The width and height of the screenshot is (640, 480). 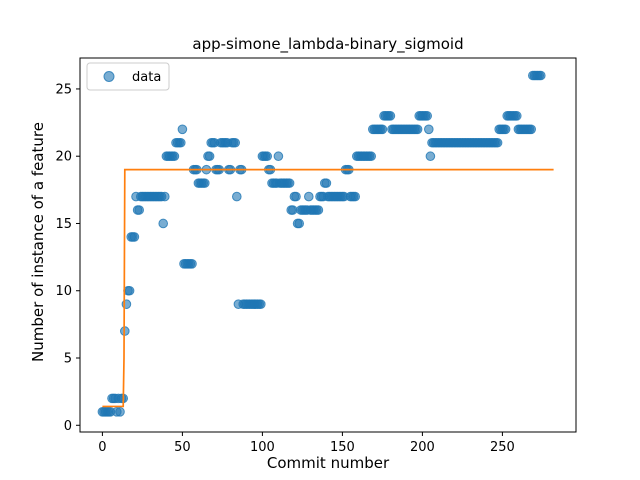 What do you see at coordinates (68, 359) in the screenshot?
I see `y-tick-label: 5` at bounding box center [68, 359].